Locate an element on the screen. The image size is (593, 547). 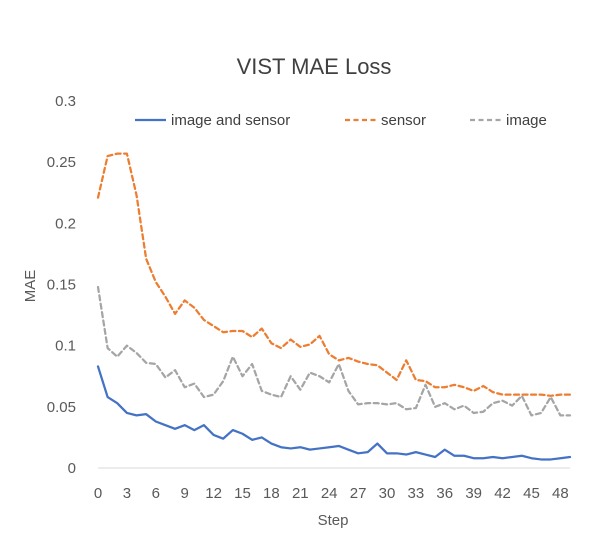
x-tick-label: 42 is located at coordinates (502, 493).